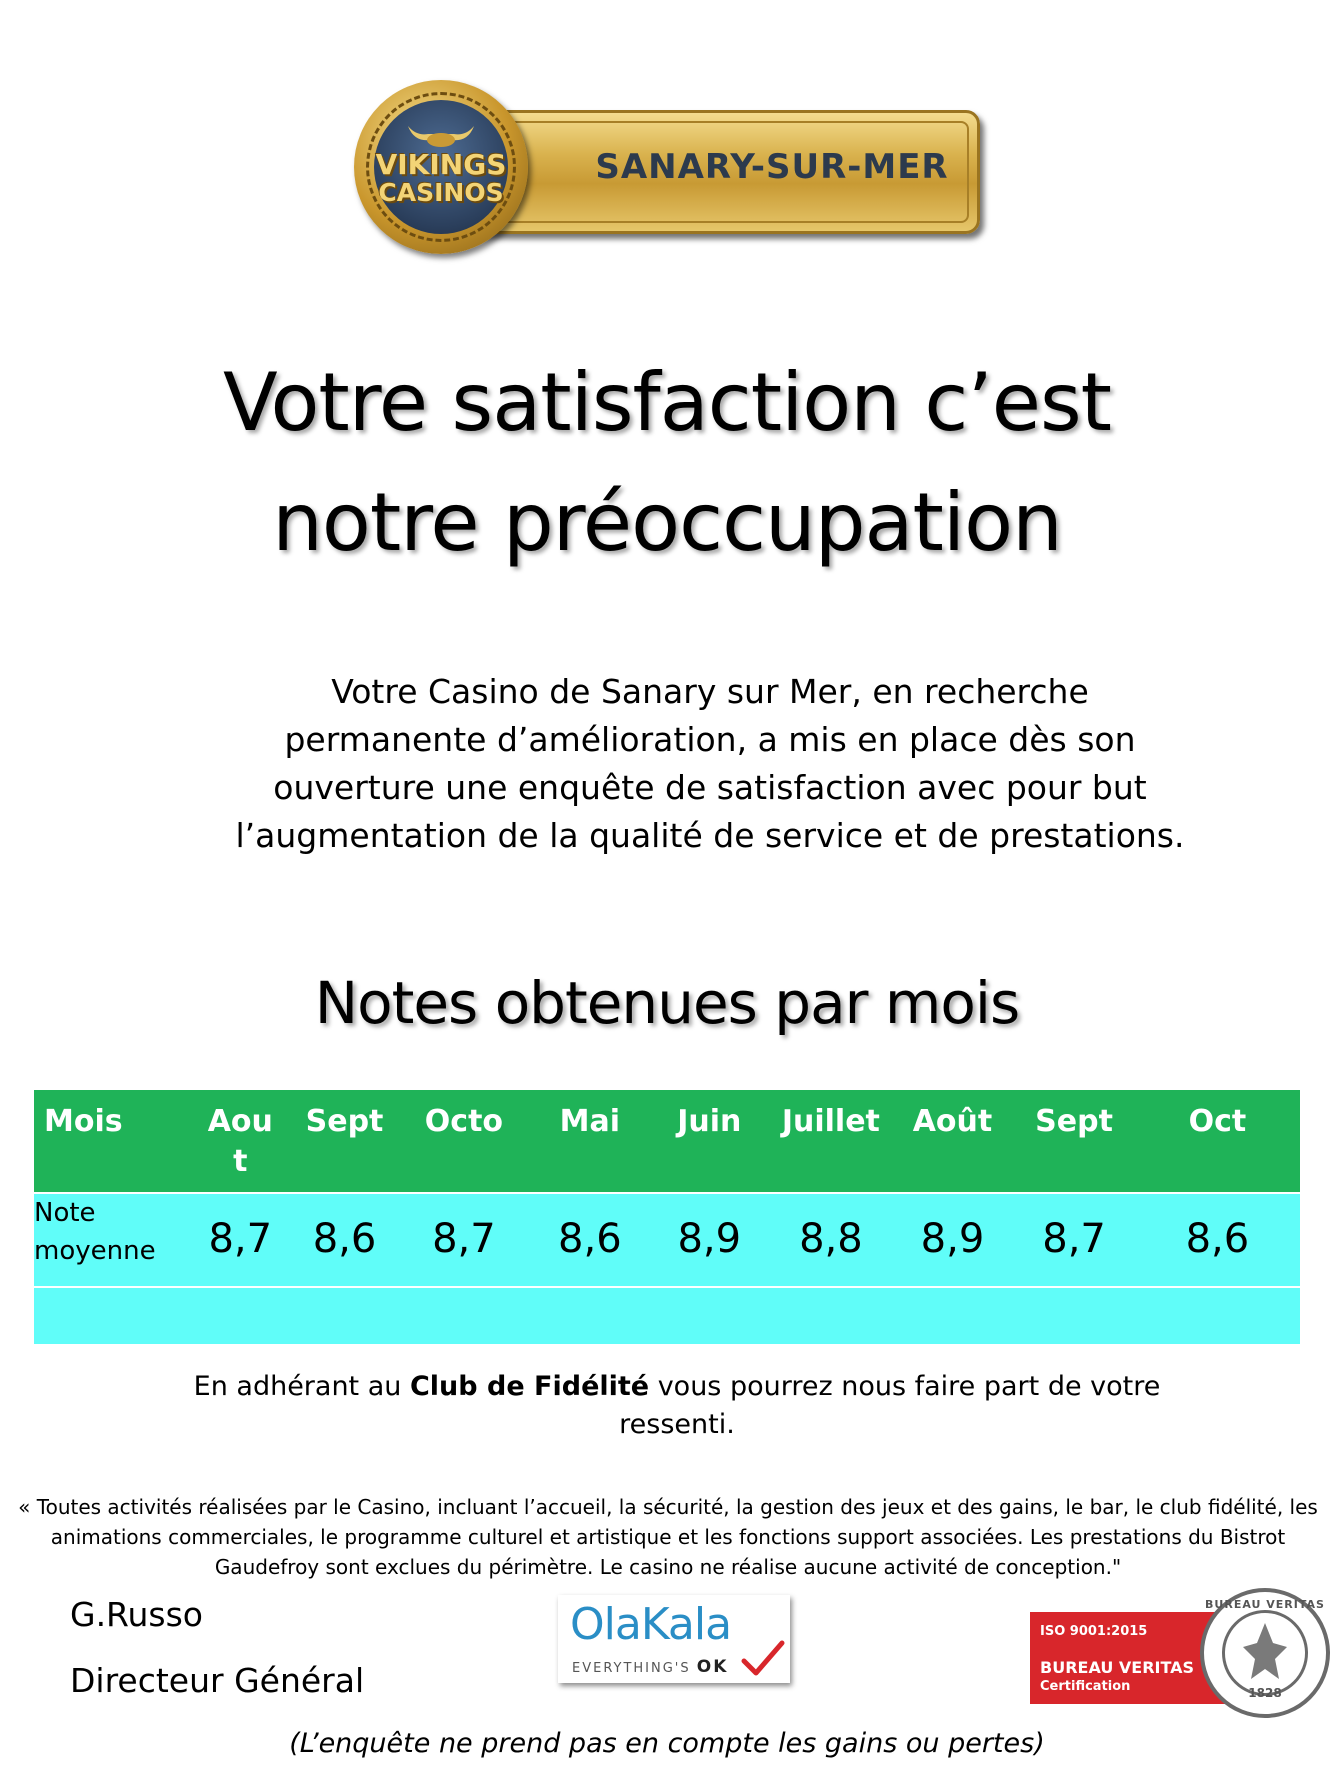 The image size is (1334, 1778). I want to click on club-name: Club de Fidélité, so click(529, 1386).